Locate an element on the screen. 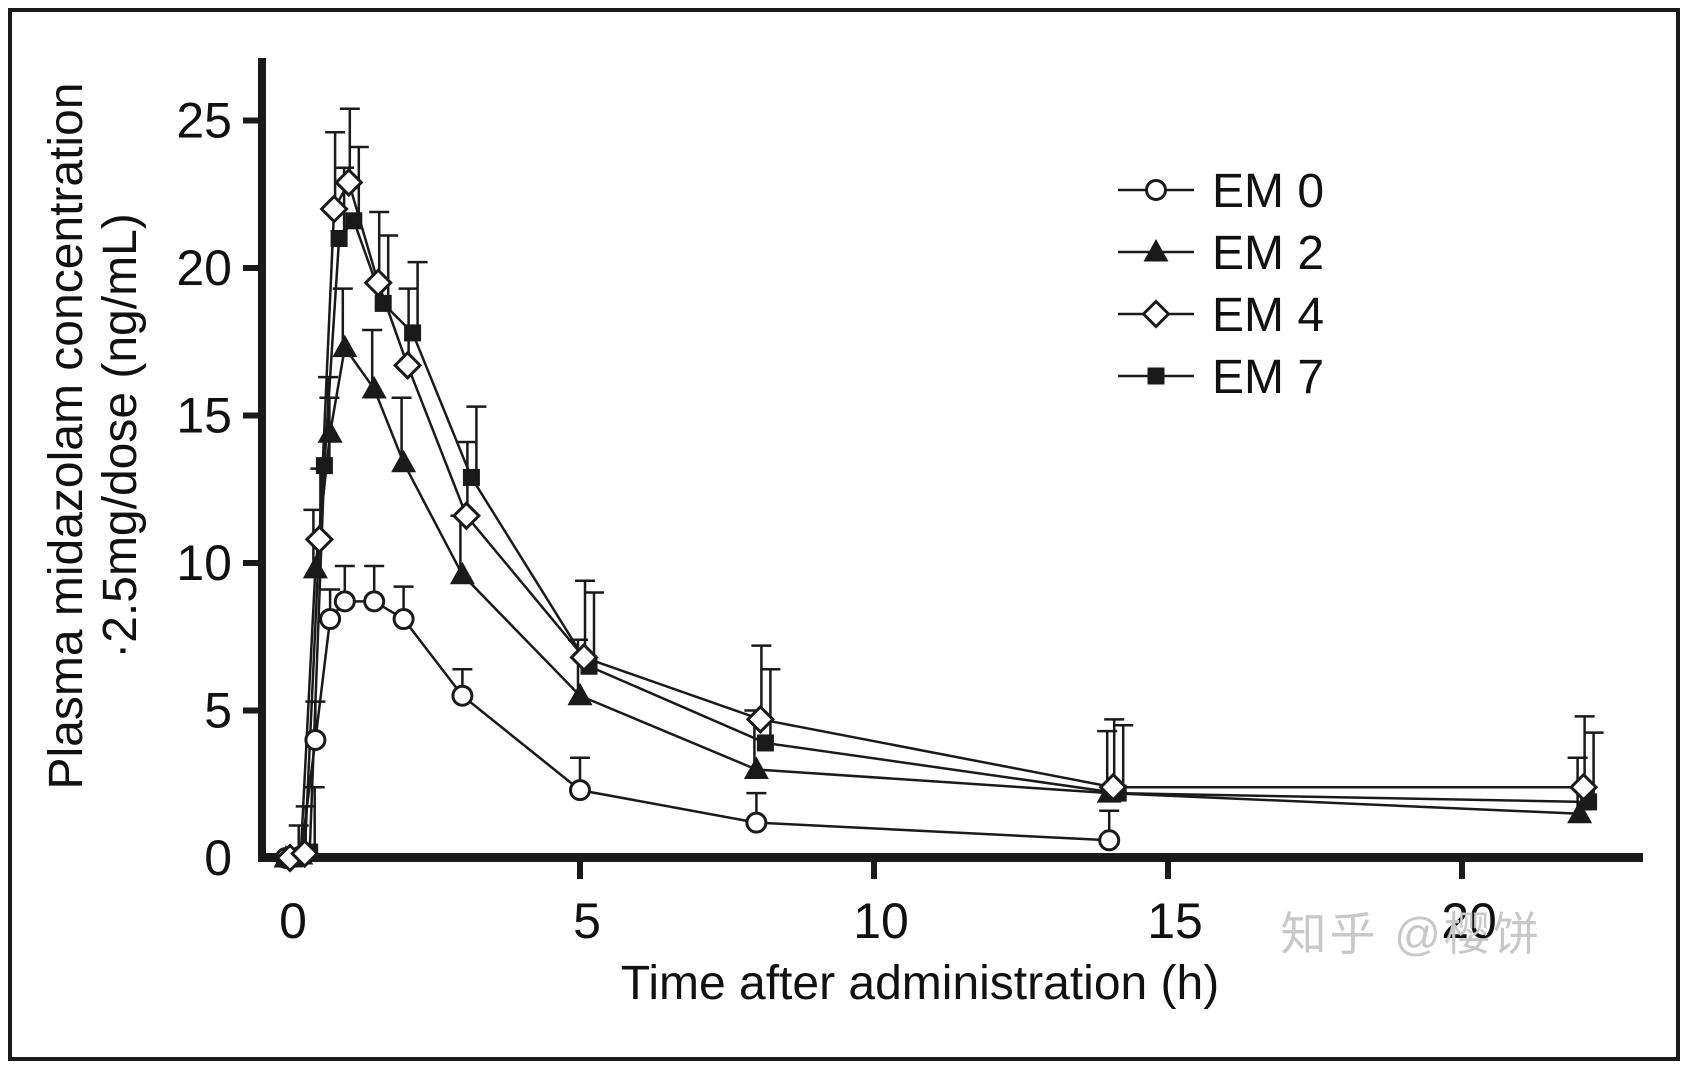  y-tick-label: 10 is located at coordinates (204, 563).